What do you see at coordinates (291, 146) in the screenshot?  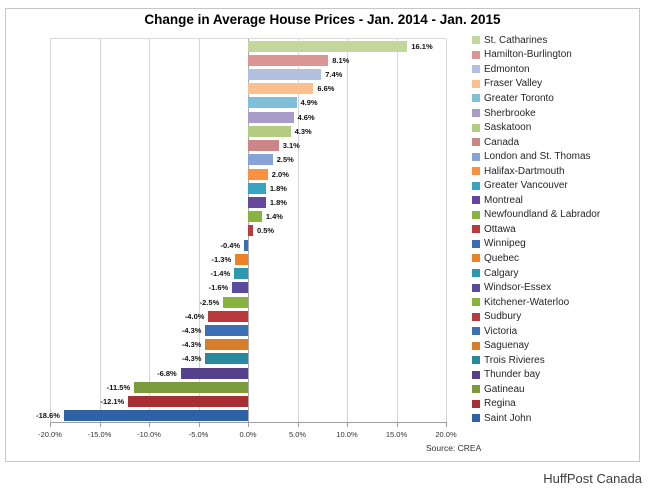 I see `bar-value-label: 3.1%` at bounding box center [291, 146].